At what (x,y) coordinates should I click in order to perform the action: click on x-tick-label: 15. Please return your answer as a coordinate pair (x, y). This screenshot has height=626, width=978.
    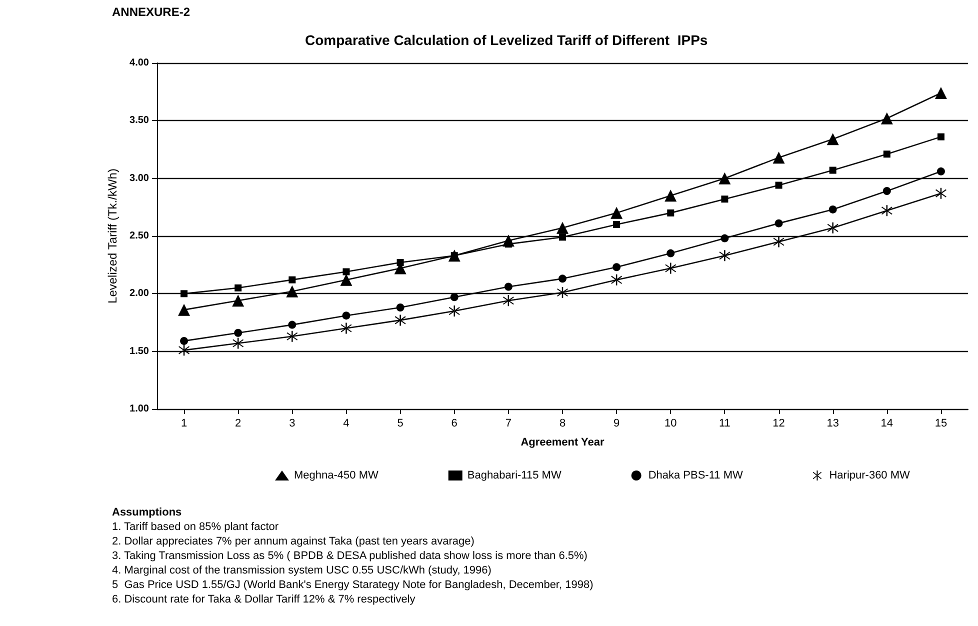
    Looking at the image, I should click on (941, 424).